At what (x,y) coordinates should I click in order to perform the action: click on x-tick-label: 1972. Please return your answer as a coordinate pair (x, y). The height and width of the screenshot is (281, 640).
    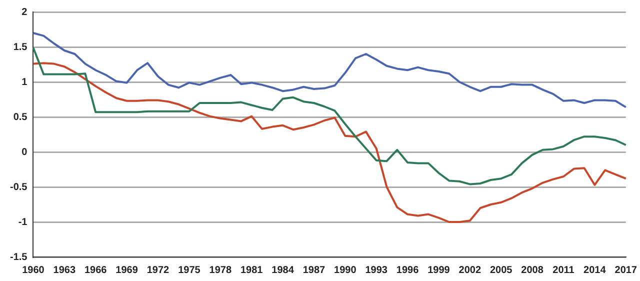
    Looking at the image, I should click on (158, 270).